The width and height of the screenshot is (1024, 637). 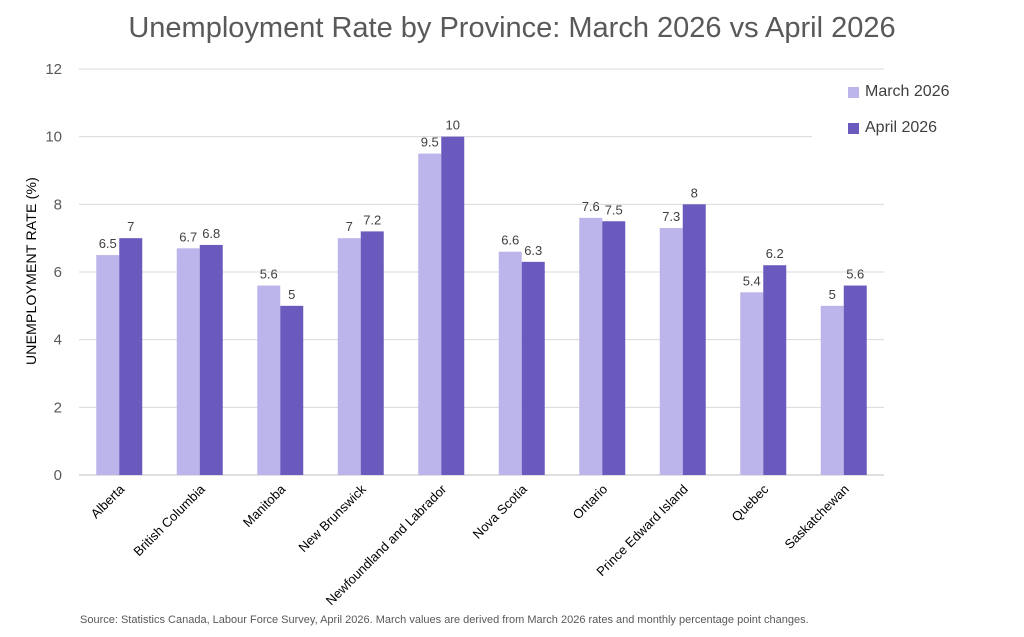 What do you see at coordinates (897, 110) in the screenshot?
I see `legend: March 2026 April 2026` at bounding box center [897, 110].